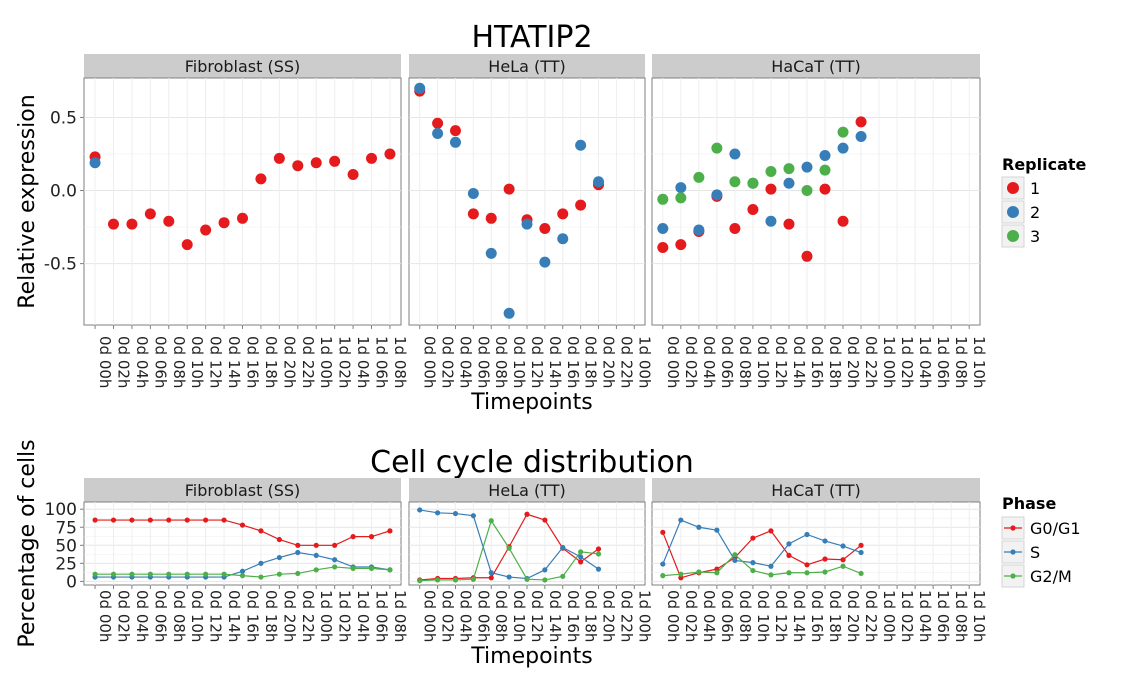  Describe the element at coordinates (1035, 188) in the screenshot. I see `legend-label: 1` at that location.